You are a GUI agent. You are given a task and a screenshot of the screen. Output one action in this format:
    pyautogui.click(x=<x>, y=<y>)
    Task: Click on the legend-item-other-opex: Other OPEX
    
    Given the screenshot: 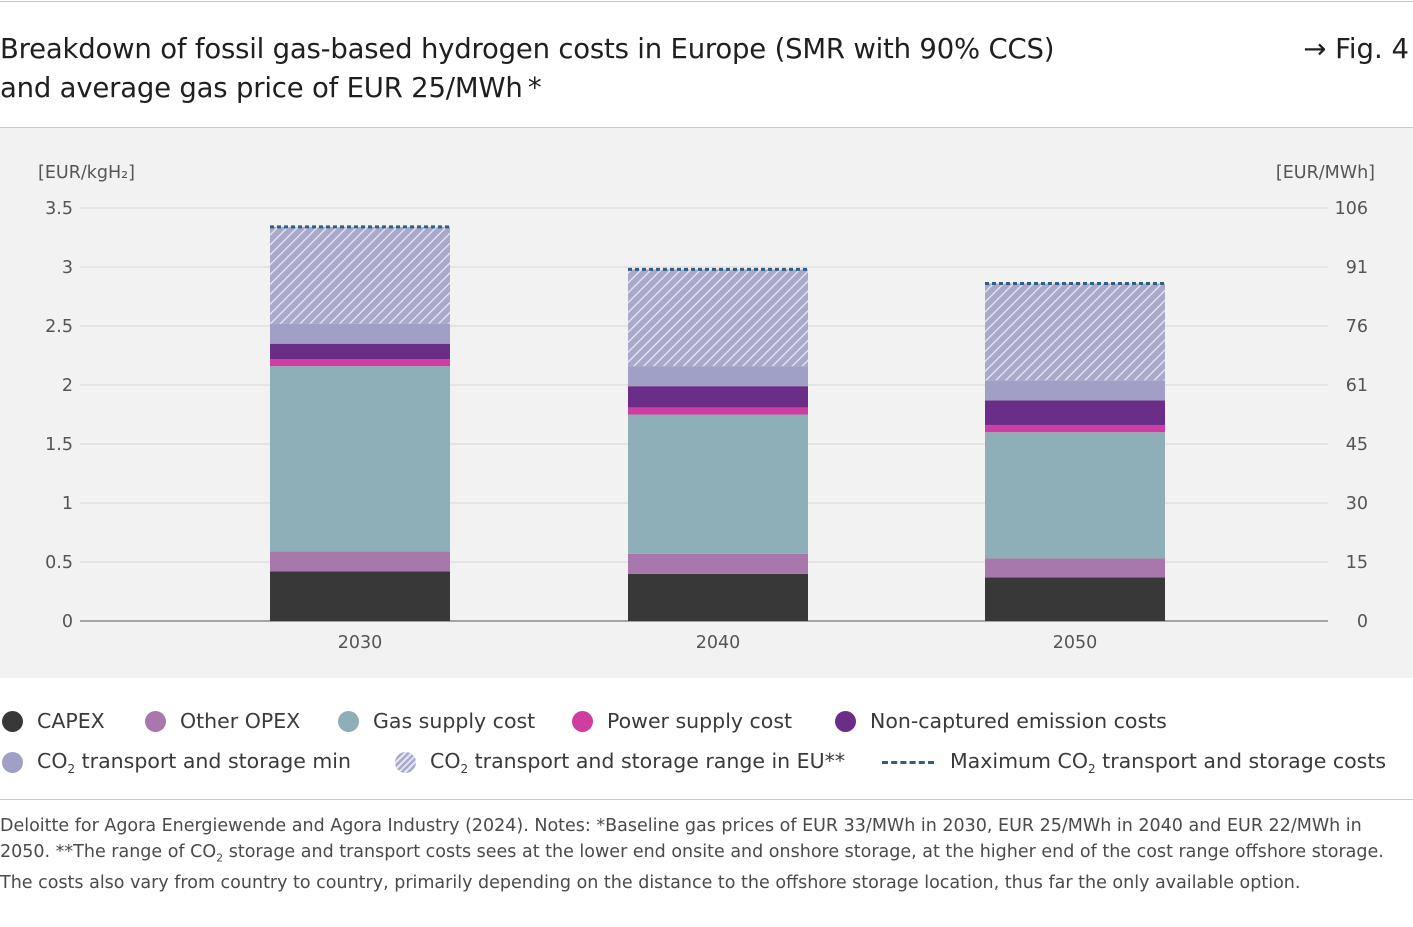 What is the action you would take?
    pyautogui.click(x=222, y=721)
    